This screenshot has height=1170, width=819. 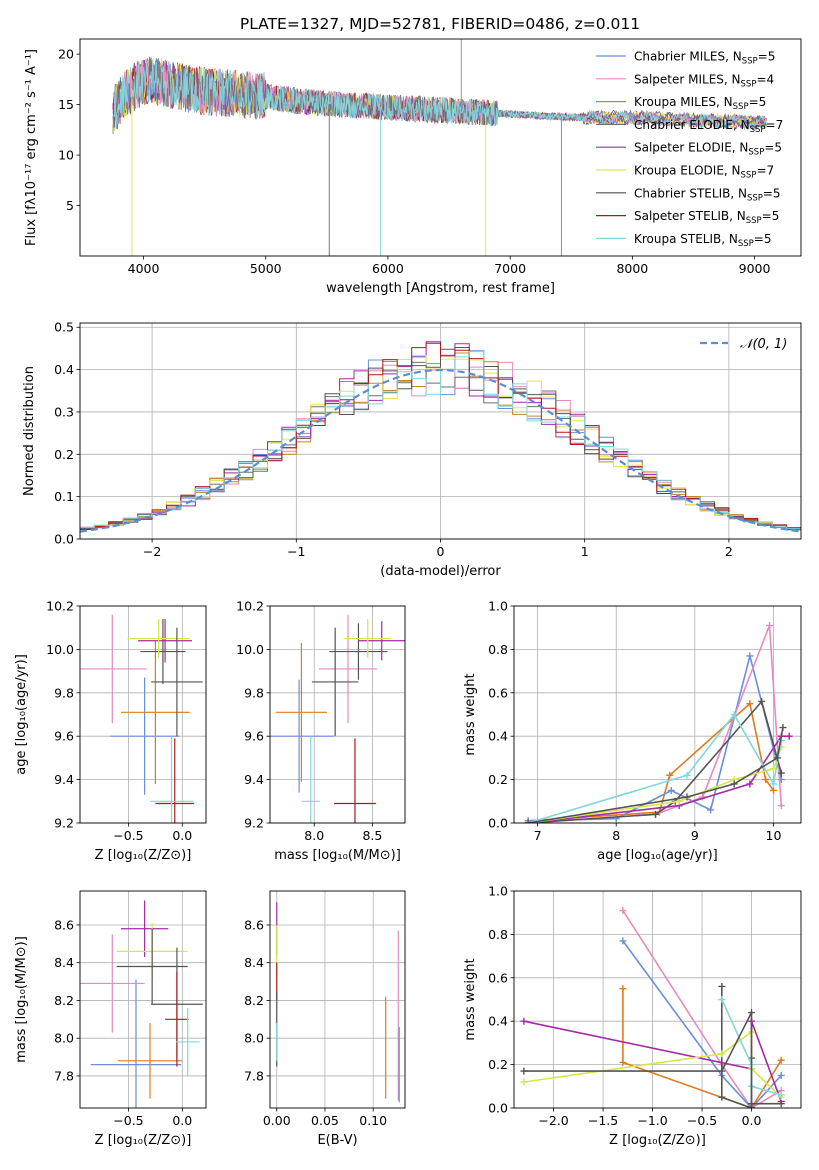 What do you see at coordinates (498, 692) in the screenshot?
I see `y-tick-label: 0.6` at bounding box center [498, 692].